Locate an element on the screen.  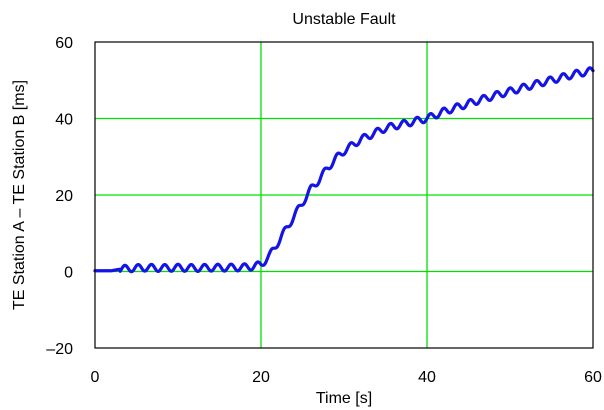
x-tick-label: 20 is located at coordinates (261, 377).